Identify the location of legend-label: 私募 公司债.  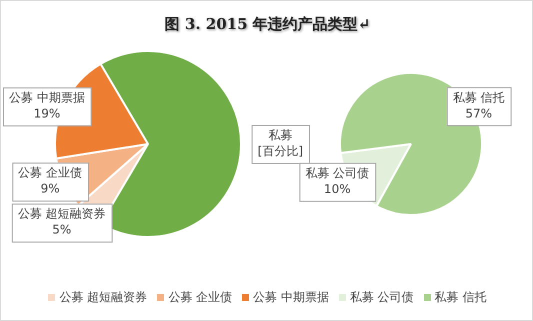
(381, 297).